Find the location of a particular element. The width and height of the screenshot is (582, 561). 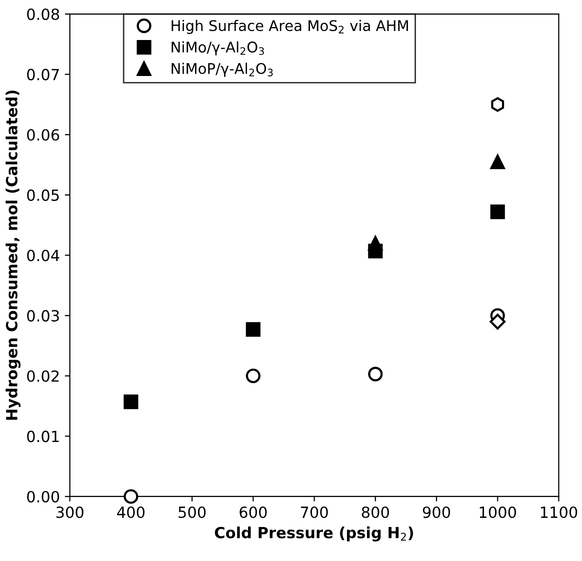

y-tick-label: 0.03 is located at coordinates (43, 316).